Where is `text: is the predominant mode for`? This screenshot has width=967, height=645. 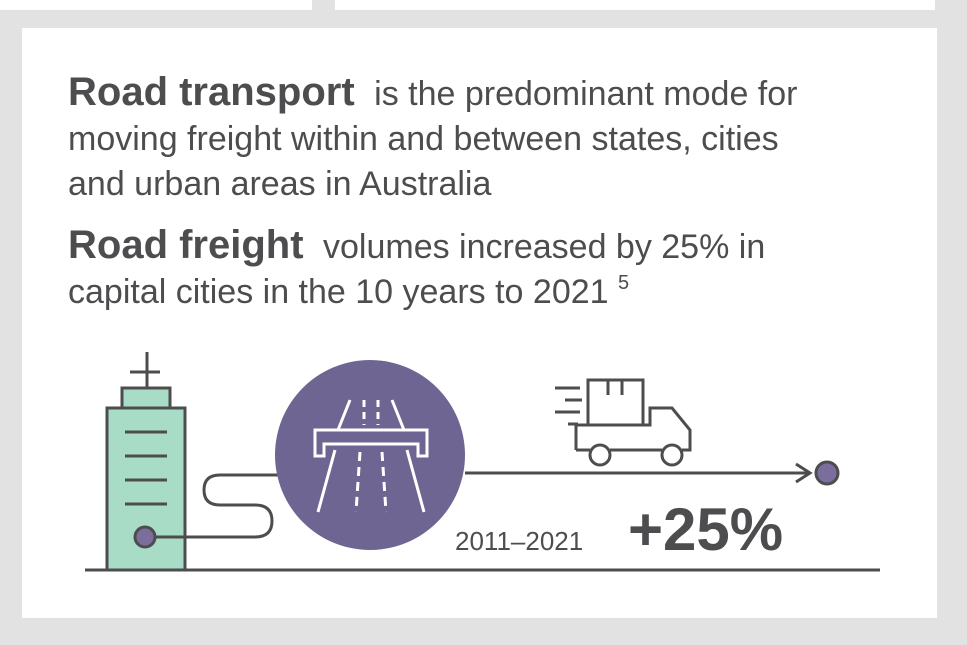
text: is the predominant mode for is located at coordinates (585, 94).